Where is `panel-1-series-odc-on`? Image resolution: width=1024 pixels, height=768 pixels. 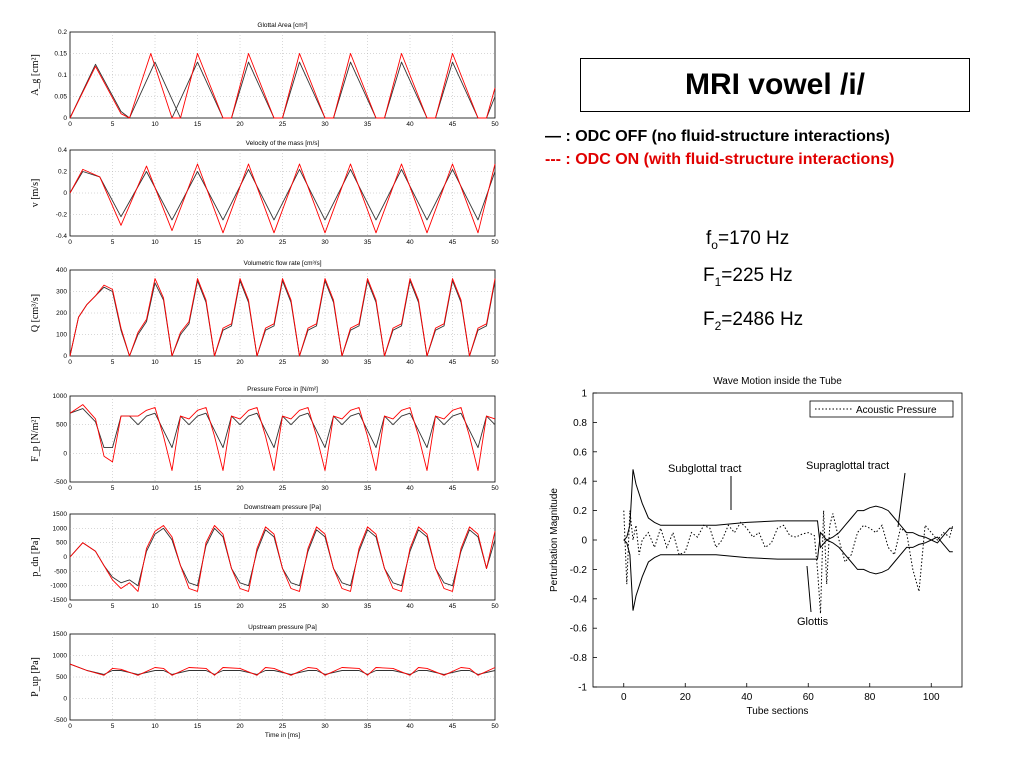 panel-1-series-odc-on is located at coordinates (282, 86).